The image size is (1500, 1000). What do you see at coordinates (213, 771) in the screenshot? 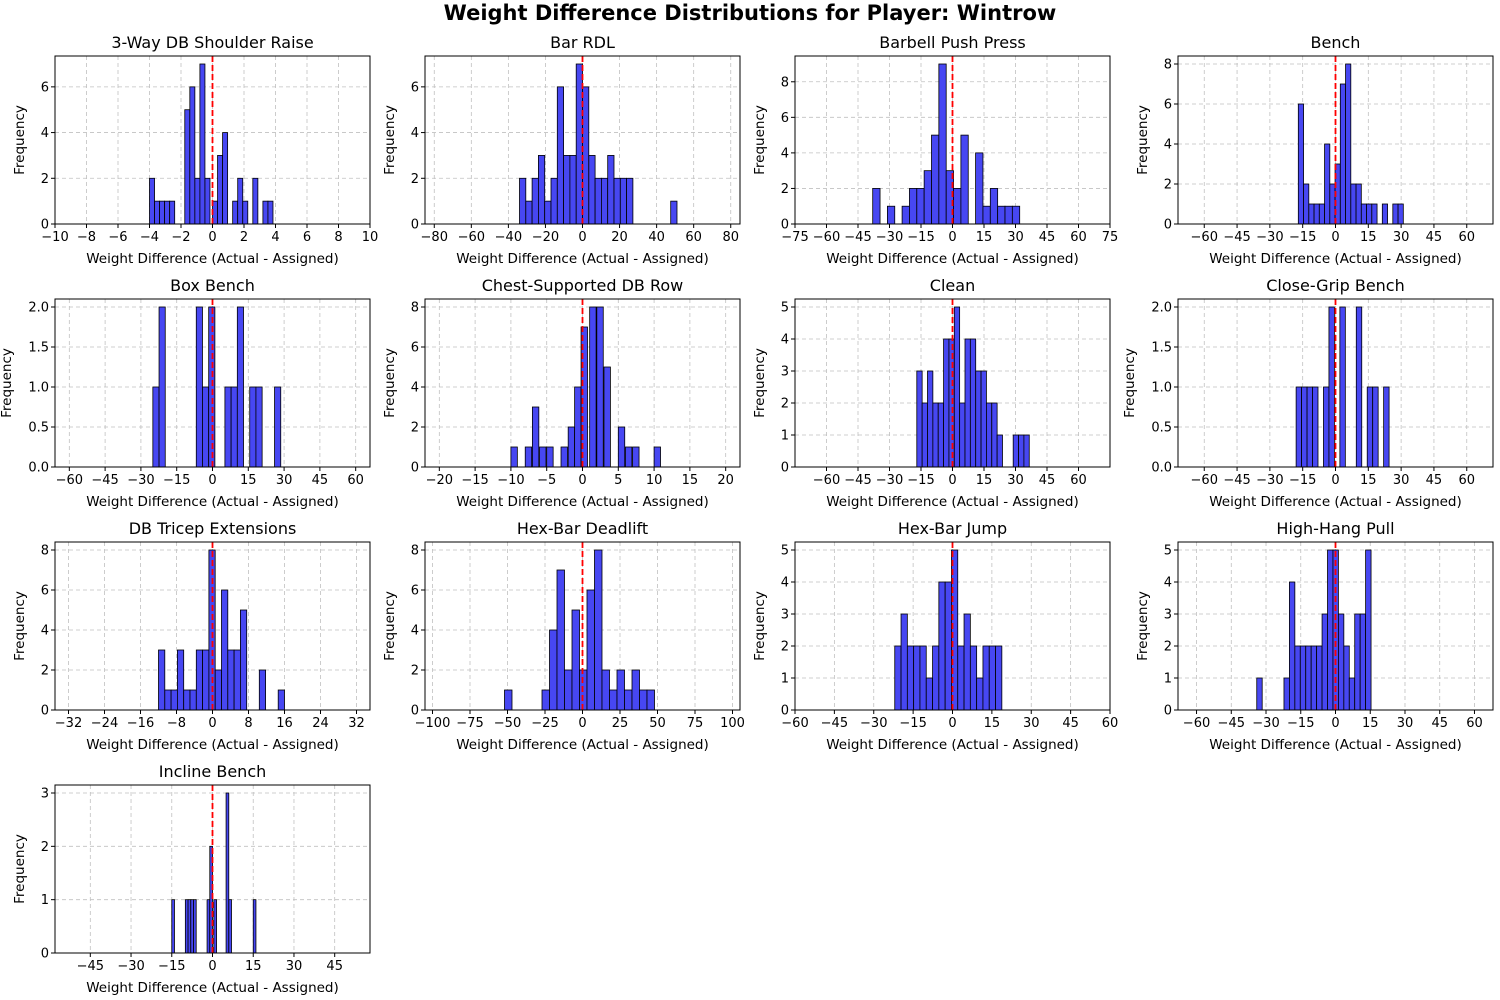
I see `subplot-title: Incline Bench` at bounding box center [213, 771].